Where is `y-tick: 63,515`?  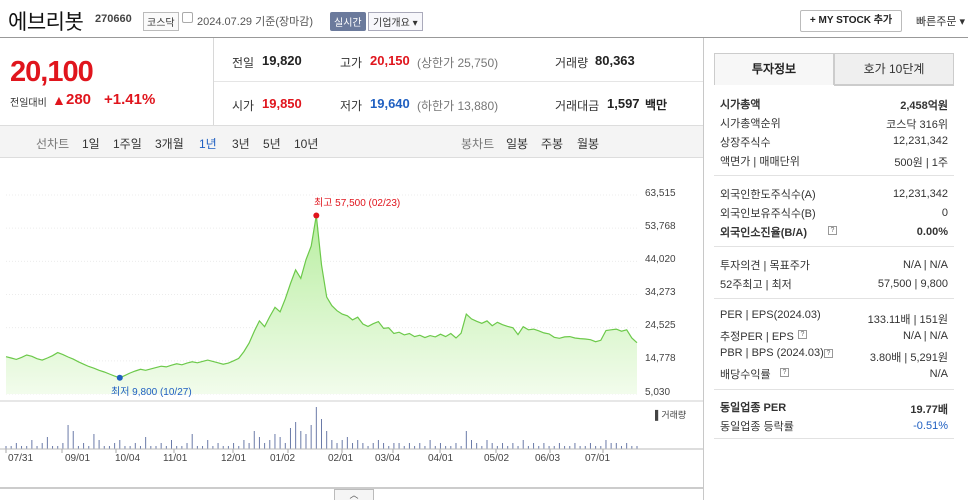 y-tick: 63,515 is located at coordinates (660, 193).